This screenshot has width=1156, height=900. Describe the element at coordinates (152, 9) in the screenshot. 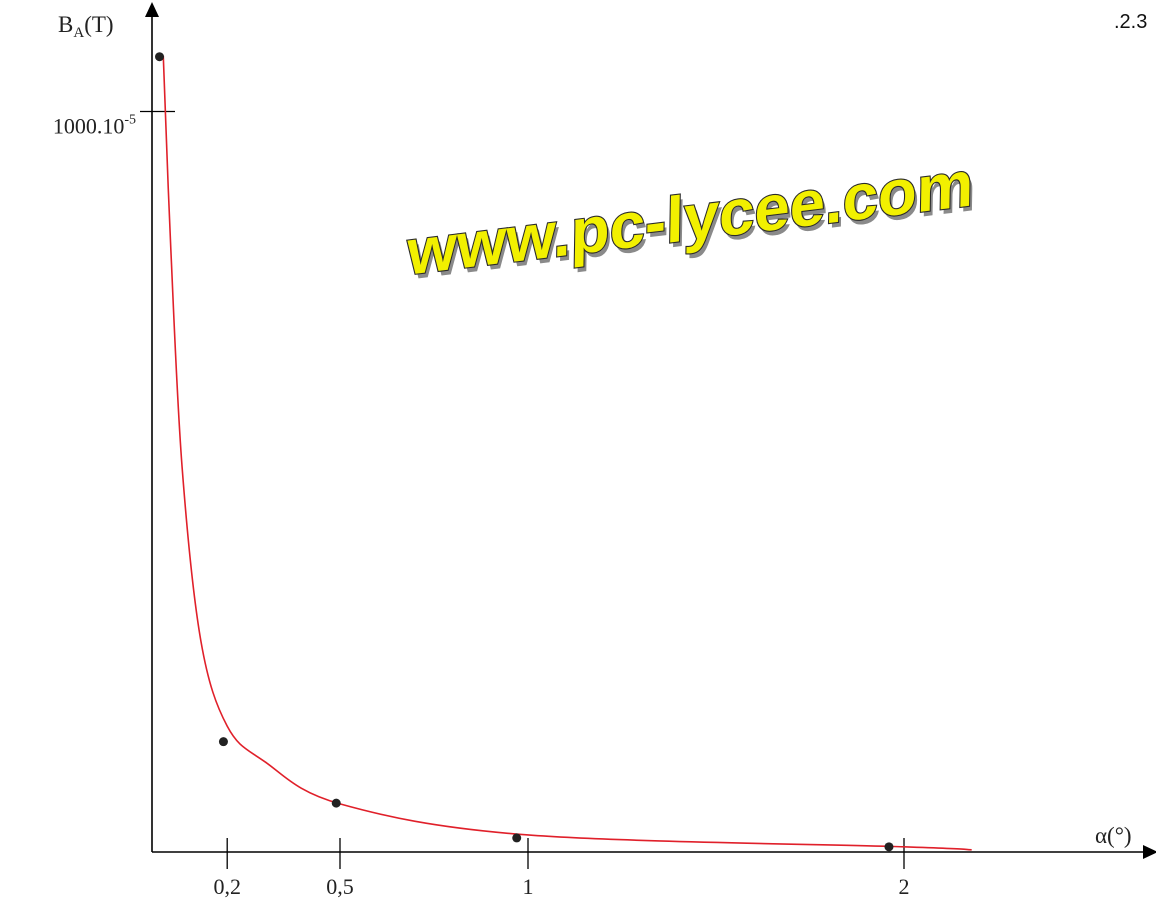

I see `y-axis-arrow` at that location.